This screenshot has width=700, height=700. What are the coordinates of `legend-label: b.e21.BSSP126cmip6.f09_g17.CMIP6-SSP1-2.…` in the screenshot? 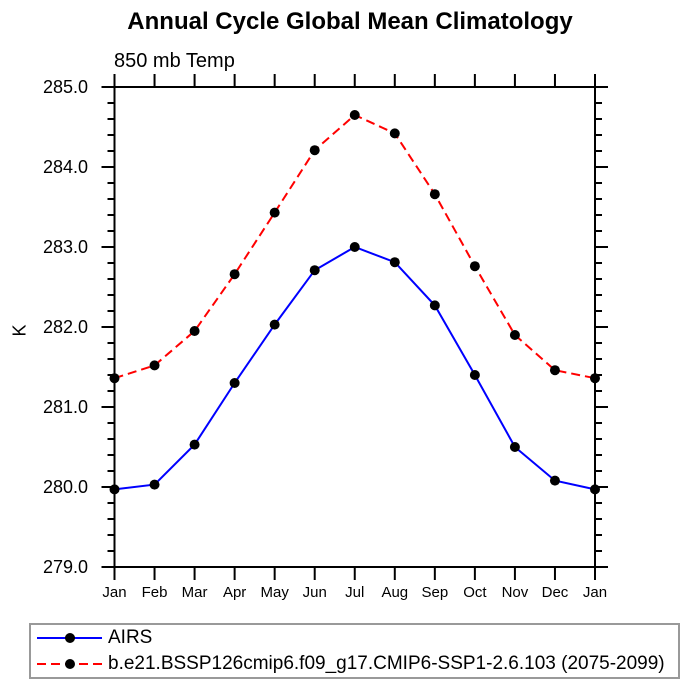 It's located at (386, 663).